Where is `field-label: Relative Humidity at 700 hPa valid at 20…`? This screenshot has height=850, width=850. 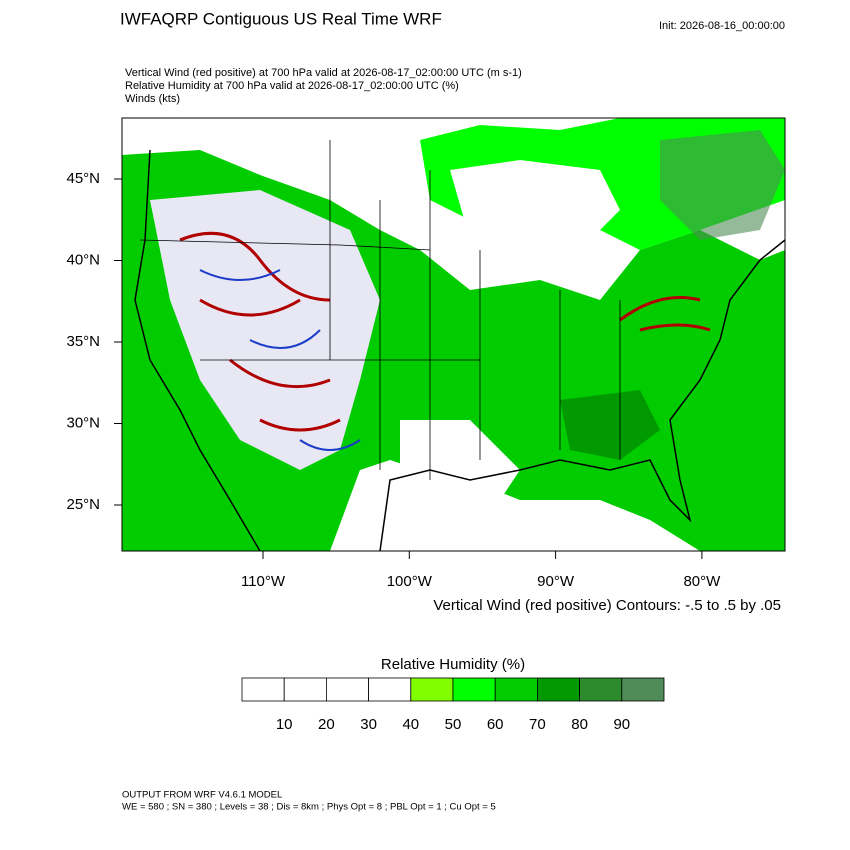 field-label: Relative Humidity at 700 hPa valid at 20… is located at coordinates (292, 86).